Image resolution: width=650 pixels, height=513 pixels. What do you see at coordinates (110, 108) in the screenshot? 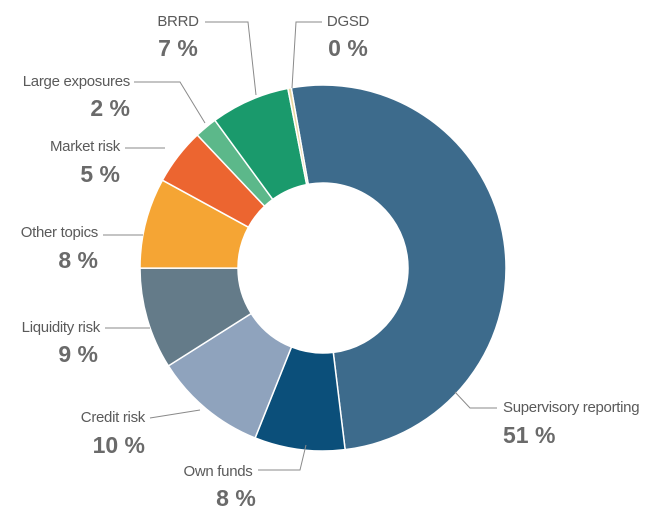
I see `segment-value: 2 %` at bounding box center [110, 108].